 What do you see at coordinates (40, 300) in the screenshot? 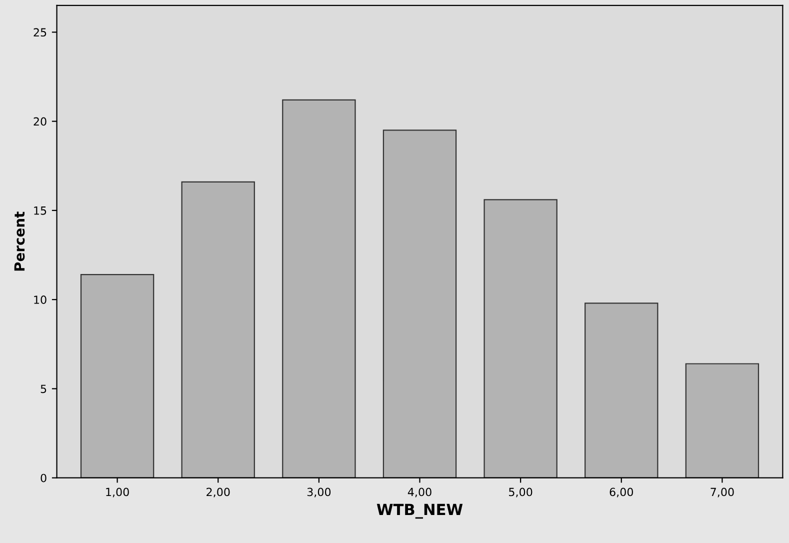
I see `y-tick-label: 10` at bounding box center [40, 300].